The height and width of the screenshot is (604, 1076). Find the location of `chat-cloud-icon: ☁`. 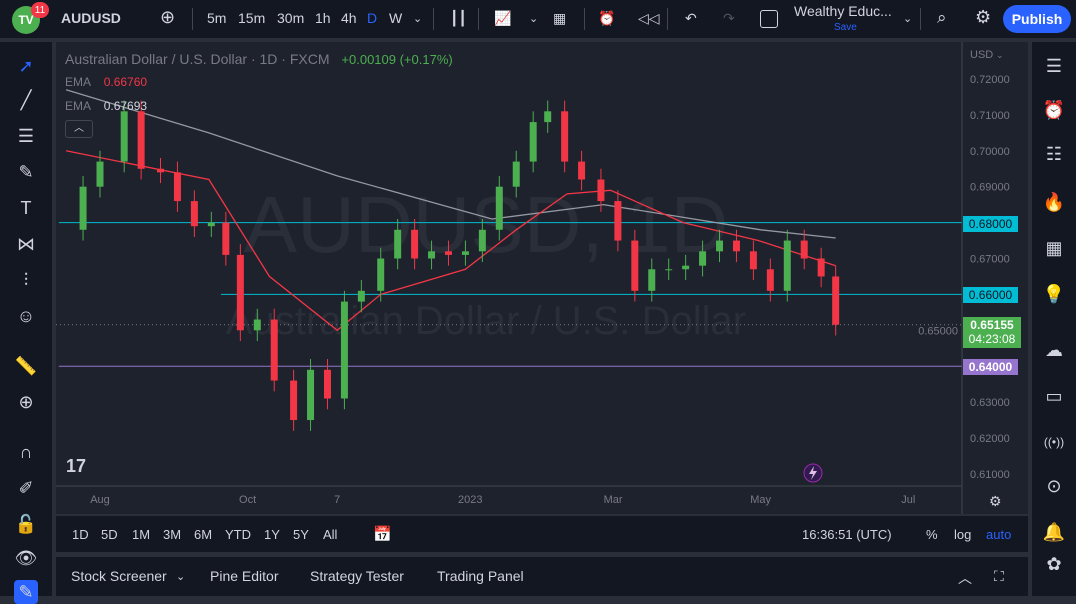

chat-cloud-icon: ☁ is located at coordinates (1054, 350).